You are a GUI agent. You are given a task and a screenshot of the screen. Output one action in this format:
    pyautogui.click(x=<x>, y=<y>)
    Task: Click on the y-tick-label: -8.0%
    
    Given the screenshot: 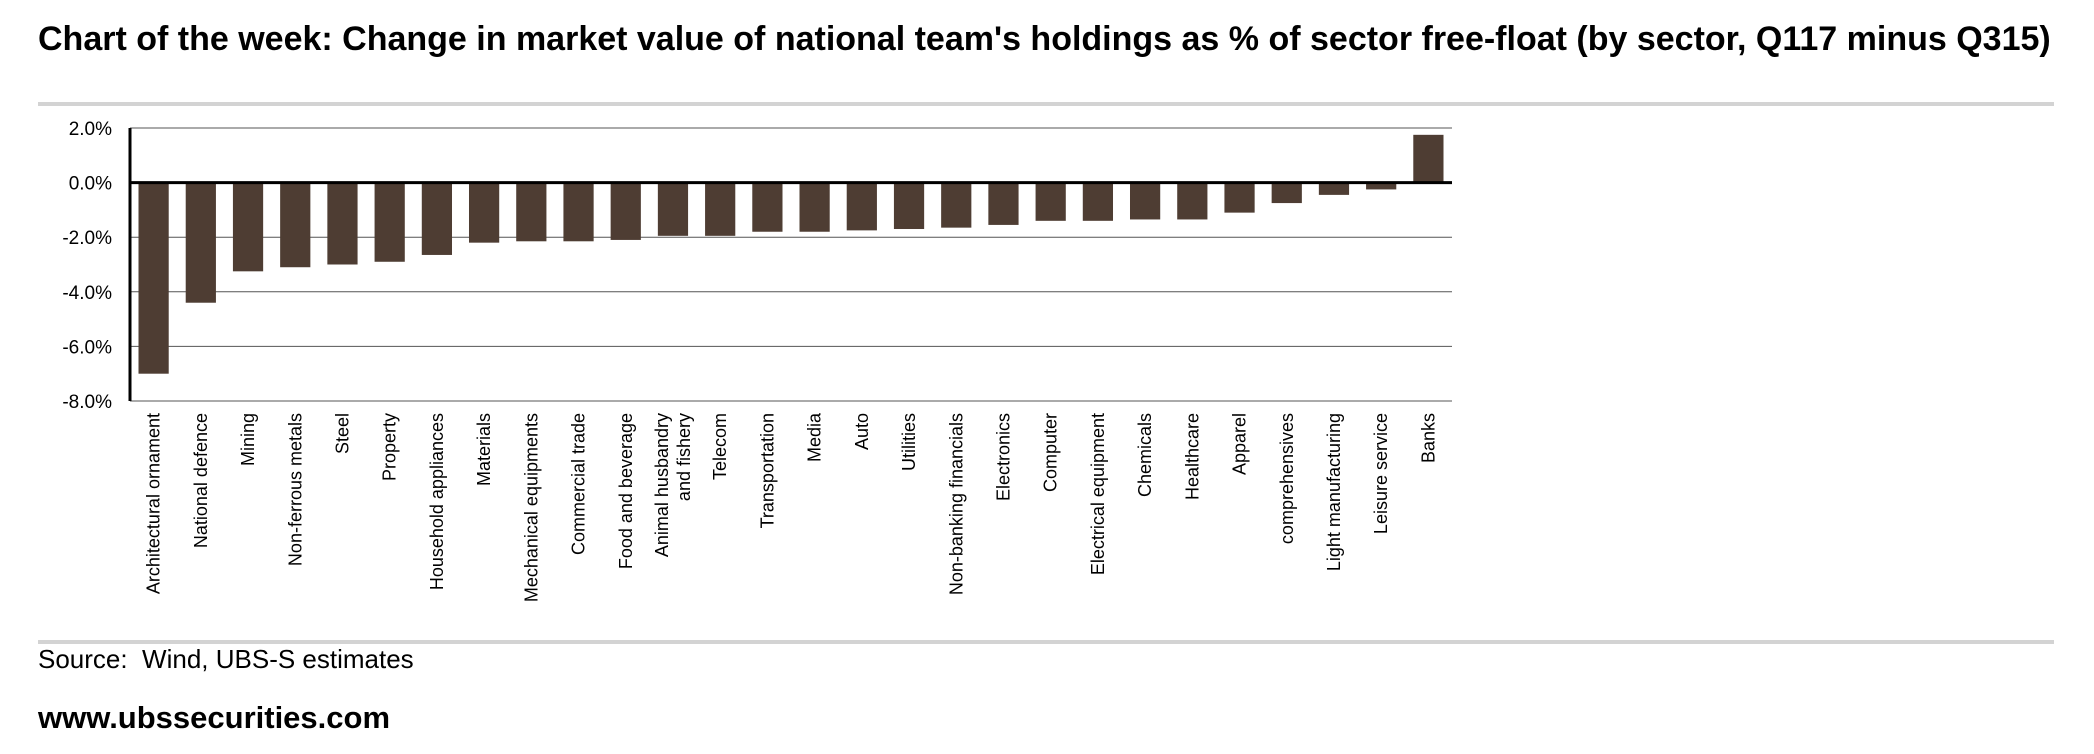 What is the action you would take?
    pyautogui.click(x=87, y=402)
    